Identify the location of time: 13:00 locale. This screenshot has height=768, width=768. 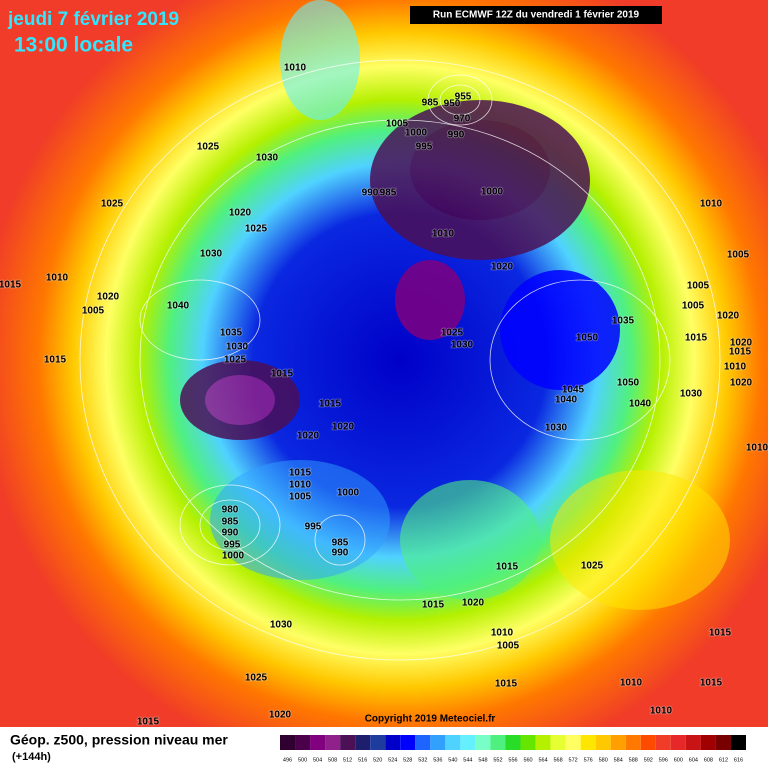
(73, 45).